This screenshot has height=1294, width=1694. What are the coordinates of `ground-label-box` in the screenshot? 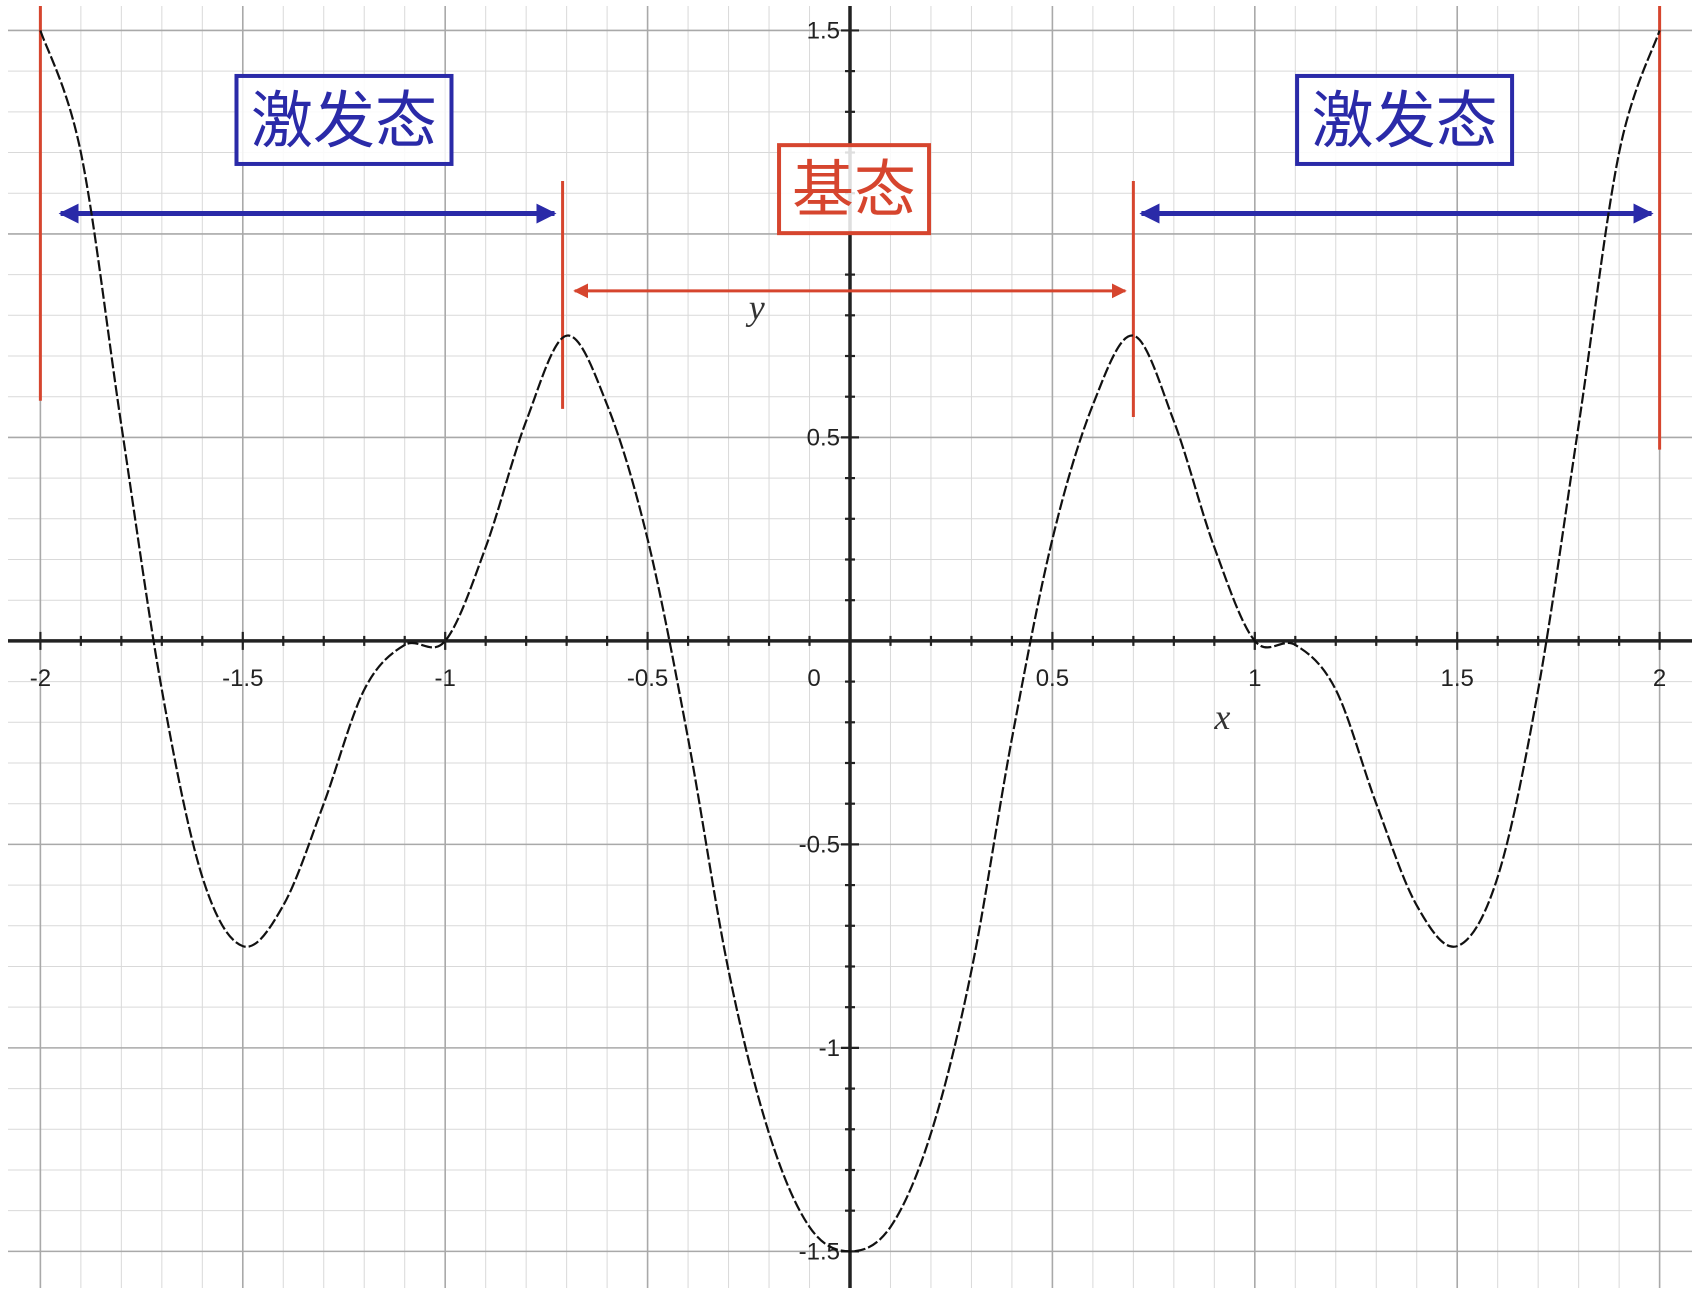 It's located at (854, 189).